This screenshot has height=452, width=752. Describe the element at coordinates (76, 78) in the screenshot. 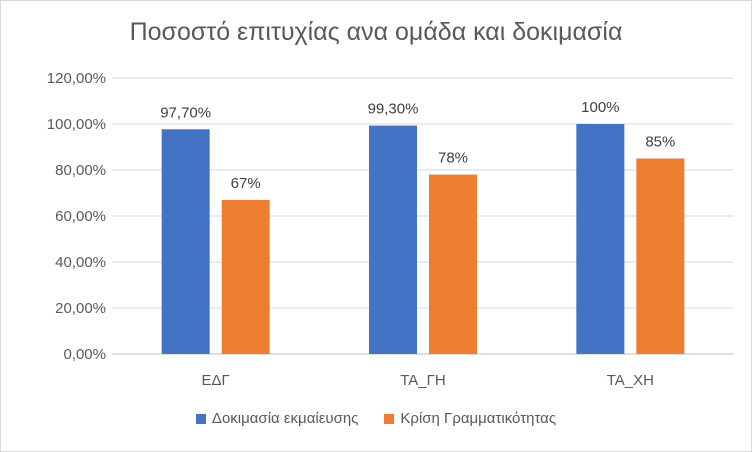

I see `y-tick-label: 120,00%` at that location.